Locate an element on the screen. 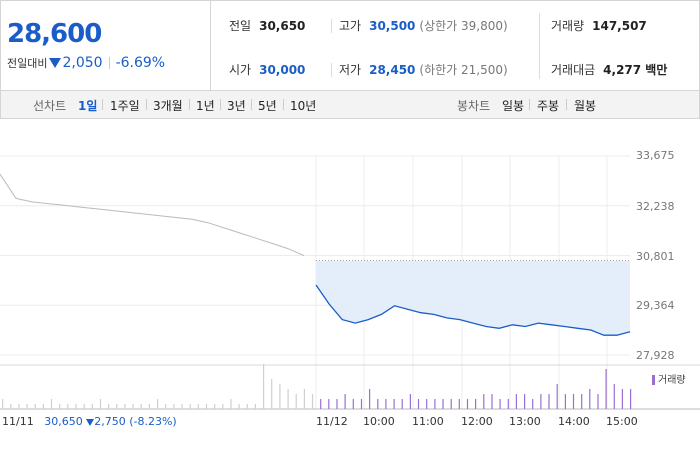  stat-high: 고가 30,500 (상한가 39,800) is located at coordinates (423, 26).